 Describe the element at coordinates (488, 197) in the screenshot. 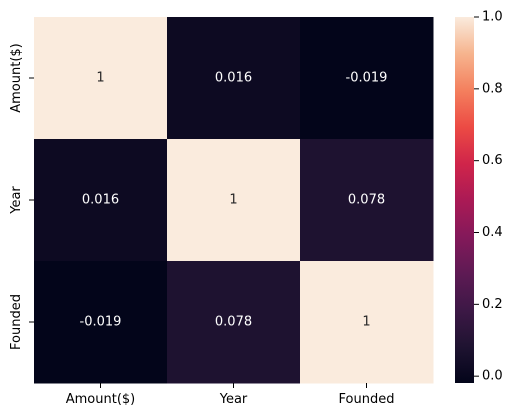

I see `colorbar-ticks: 0.0 0.2 0.4 0.6 0.8 1.0` at that location.